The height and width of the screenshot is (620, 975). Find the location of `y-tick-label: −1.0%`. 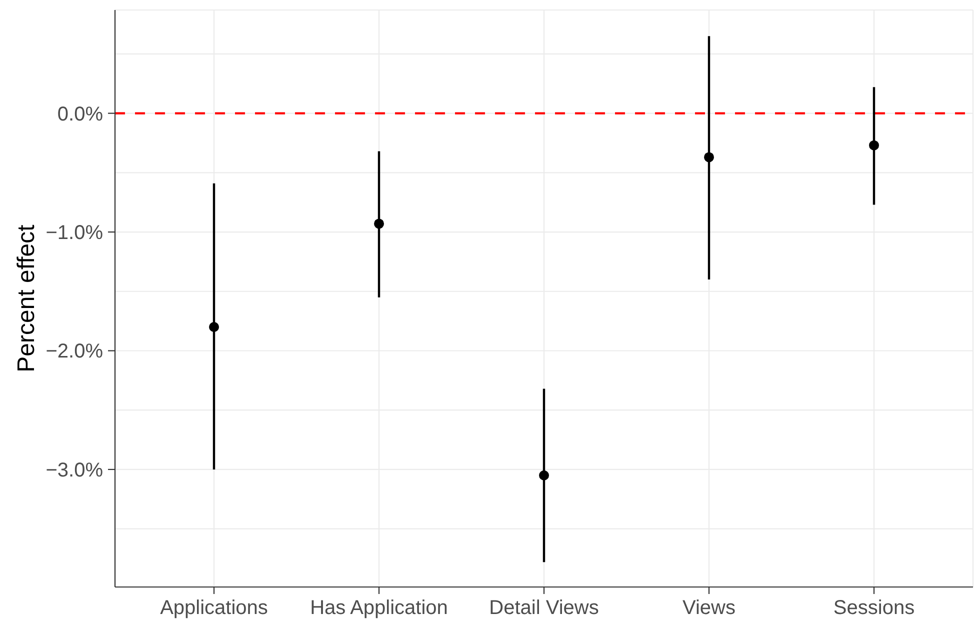

y-tick-label: −1.0% is located at coordinates (75, 233).